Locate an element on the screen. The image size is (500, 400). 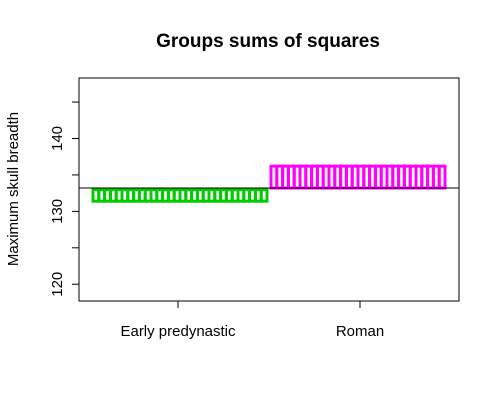
group-bars is located at coordinates (269, 183).